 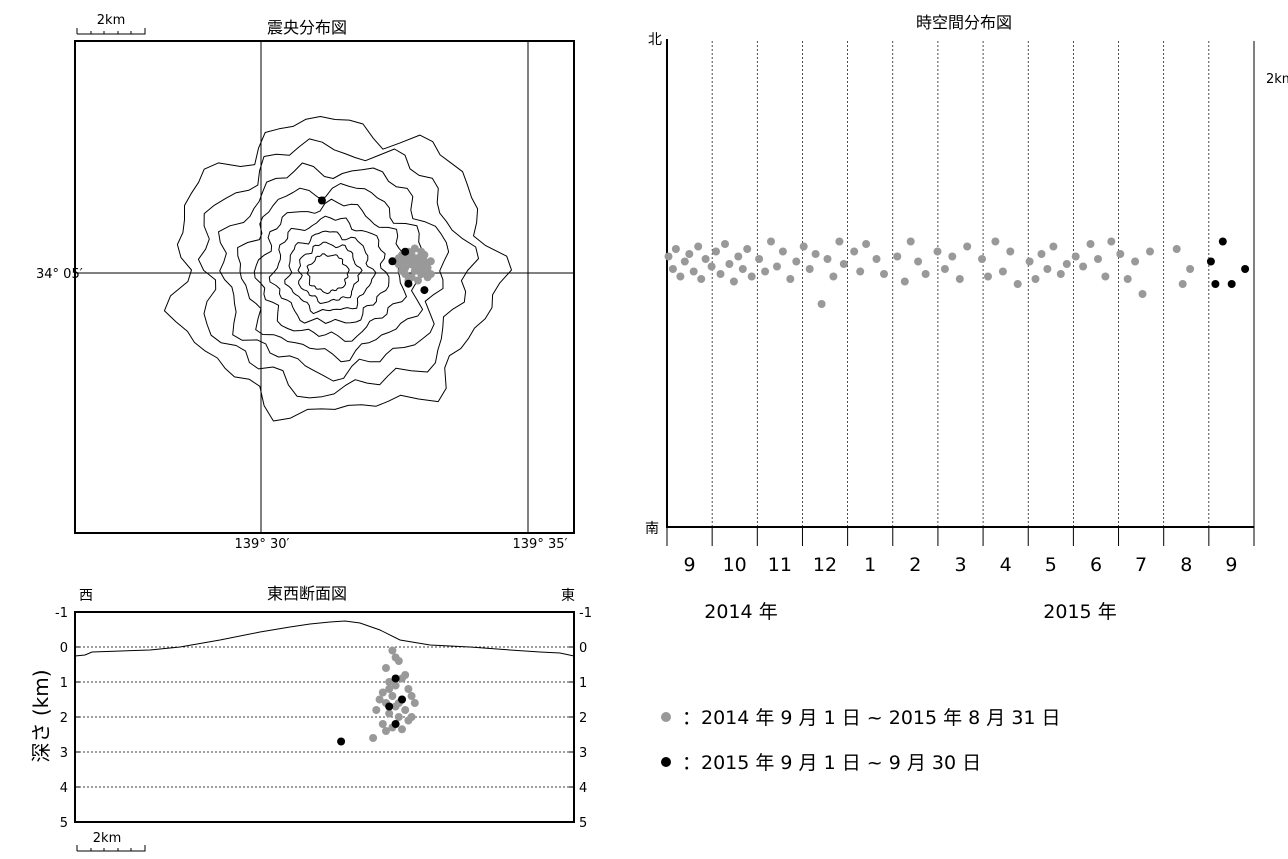 What do you see at coordinates (307, 27) in the screenshot?
I see `map-title: 震央分布図` at bounding box center [307, 27].